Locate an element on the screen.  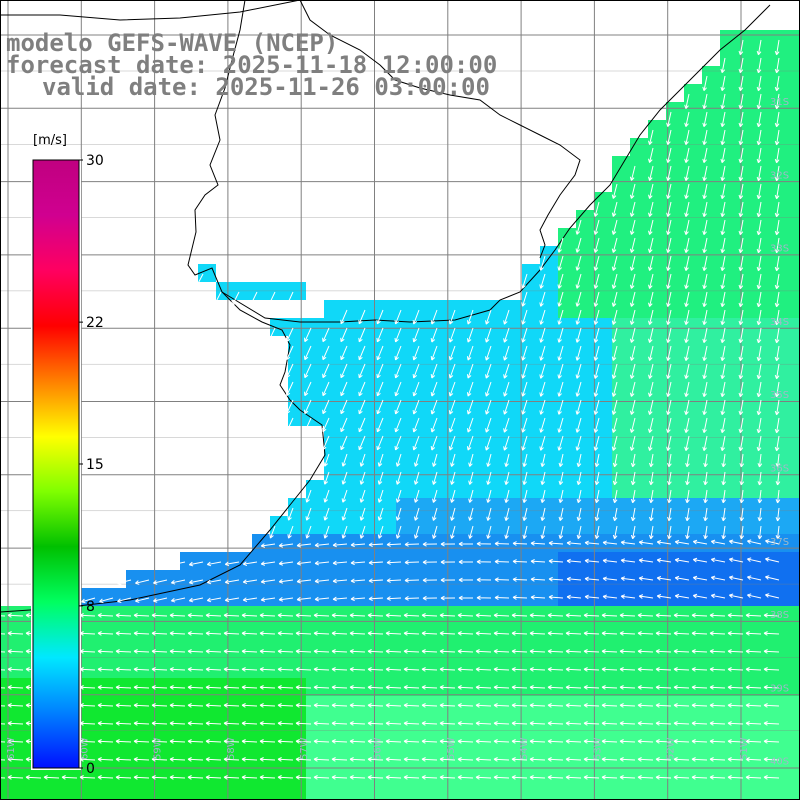
model-title: modelo GEFS-WAVE (NCEP) is located at coordinates (172, 43).